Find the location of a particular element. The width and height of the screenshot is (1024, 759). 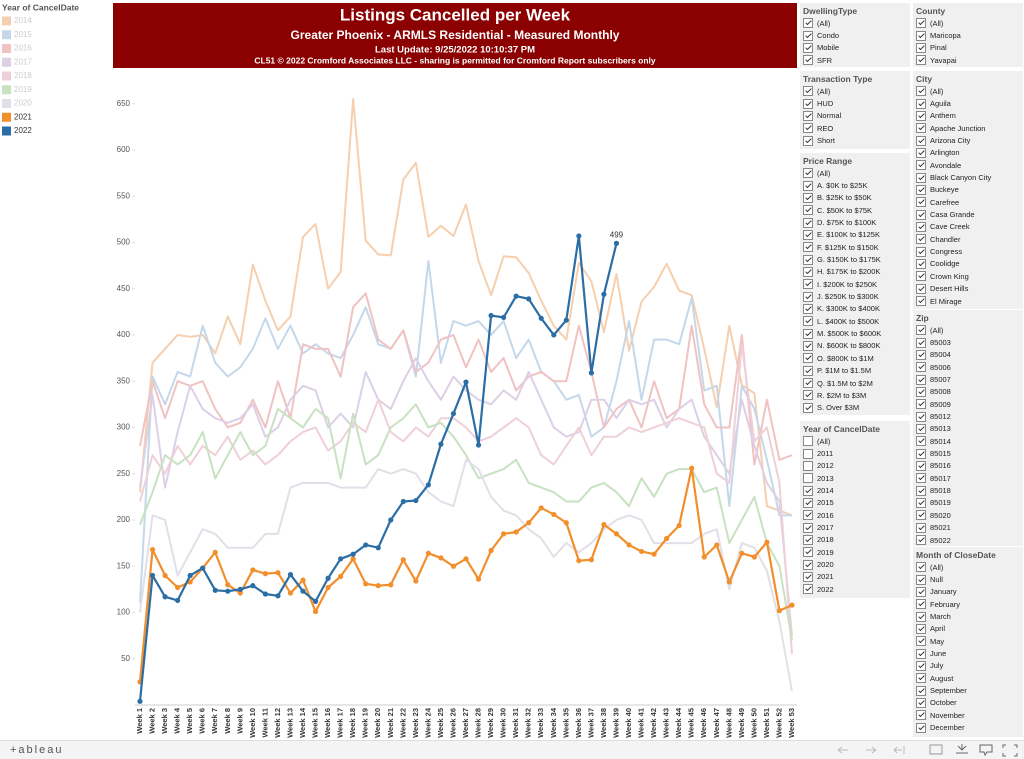

filter-item: Aguila is located at coordinates (968, 103).